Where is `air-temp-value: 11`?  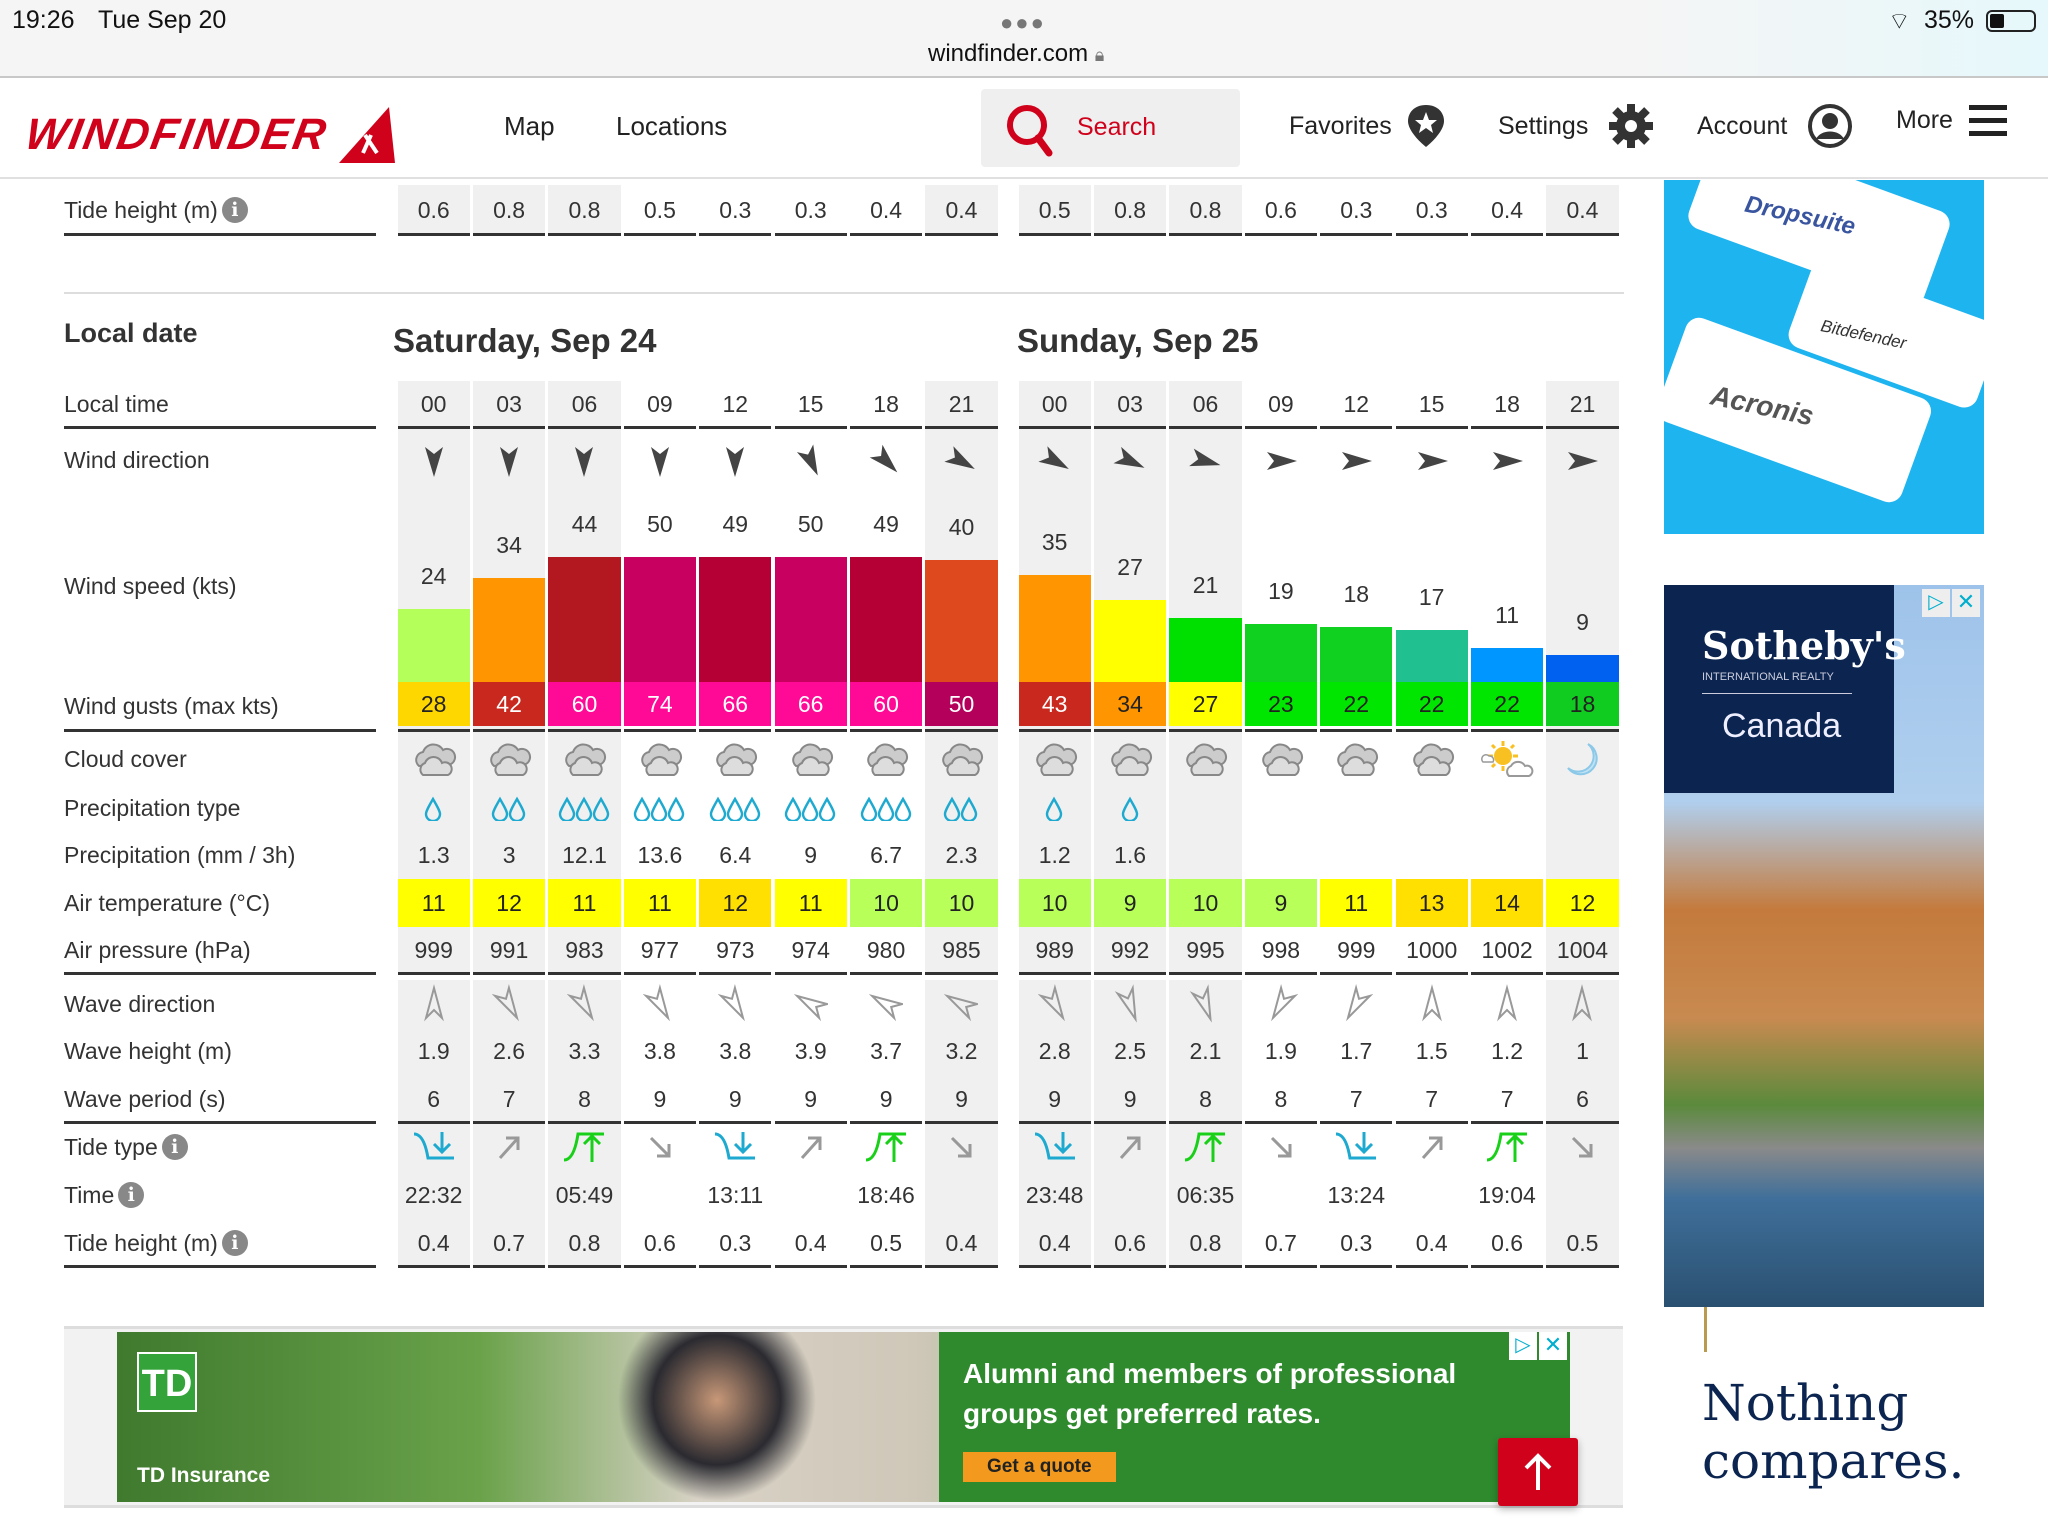
air-temp-value: 11 is located at coordinates (660, 903).